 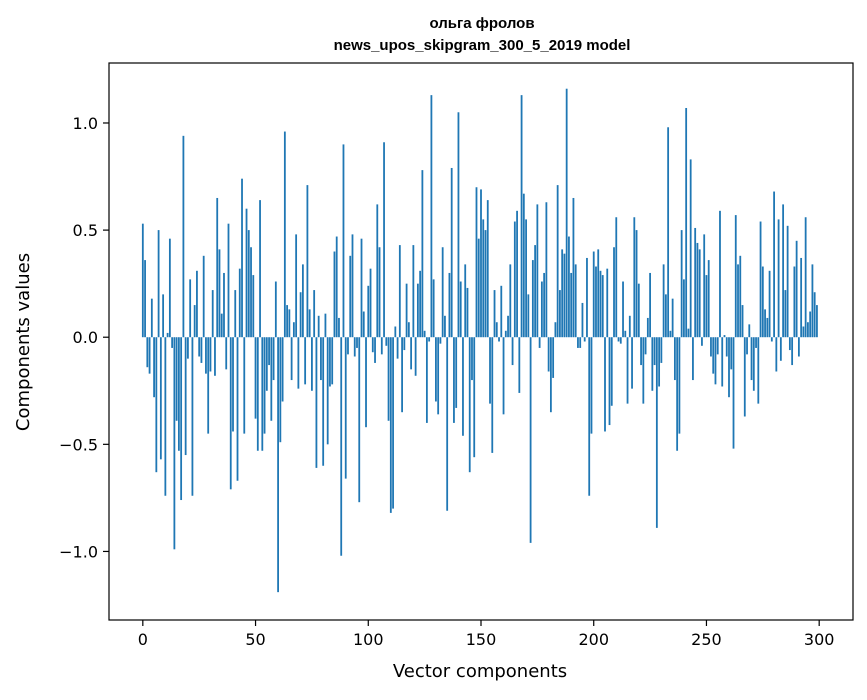 What do you see at coordinates (481, 23) in the screenshot?
I see `chart-title: ольга фролов` at bounding box center [481, 23].